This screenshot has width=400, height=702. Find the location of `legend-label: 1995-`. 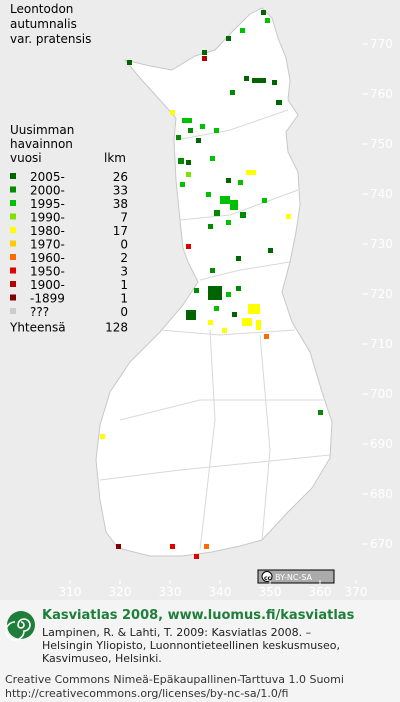

legend-label: 1995- is located at coordinates (47, 204).